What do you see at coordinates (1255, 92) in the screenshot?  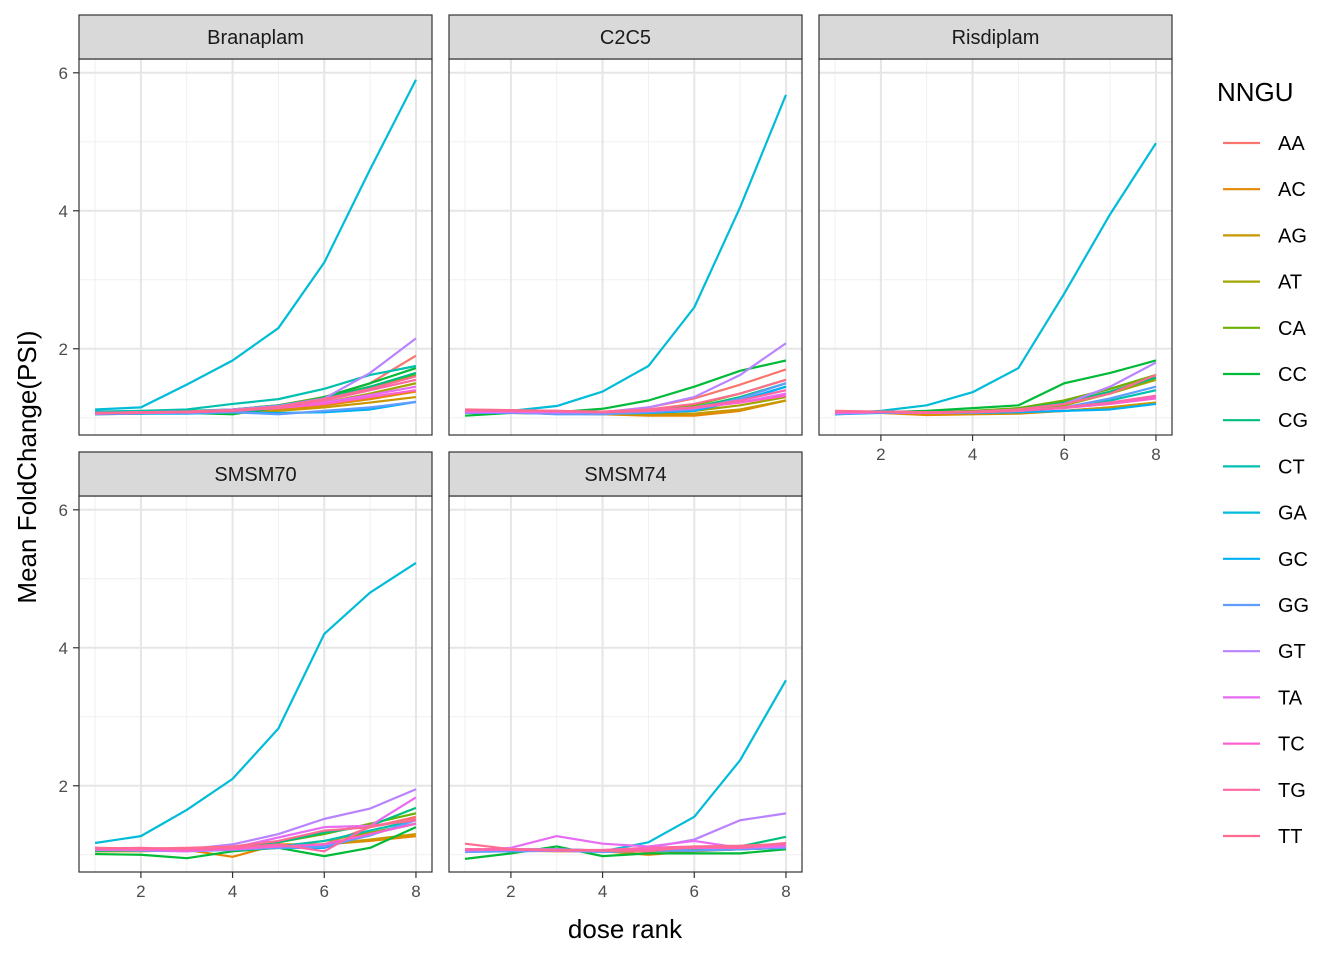 I see `legend-title: NNGU` at bounding box center [1255, 92].